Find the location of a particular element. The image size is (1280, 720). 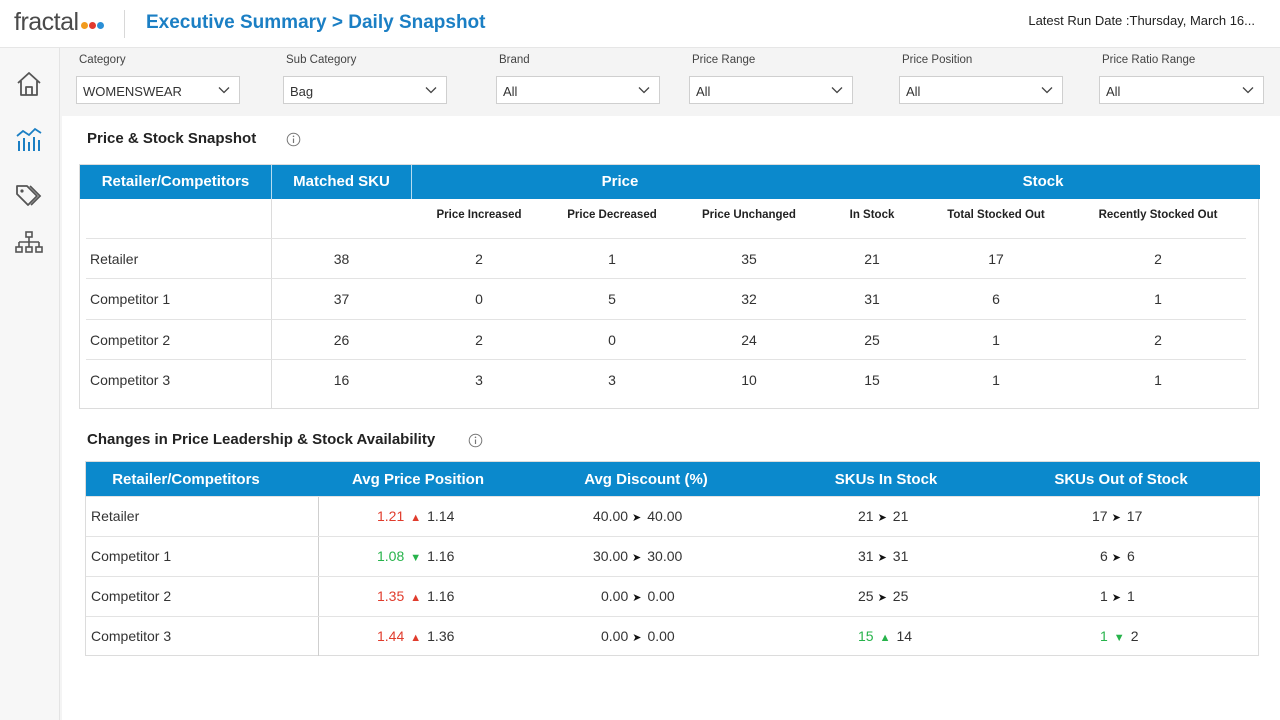

cell-in-stock: 15 is located at coordinates (872, 380).